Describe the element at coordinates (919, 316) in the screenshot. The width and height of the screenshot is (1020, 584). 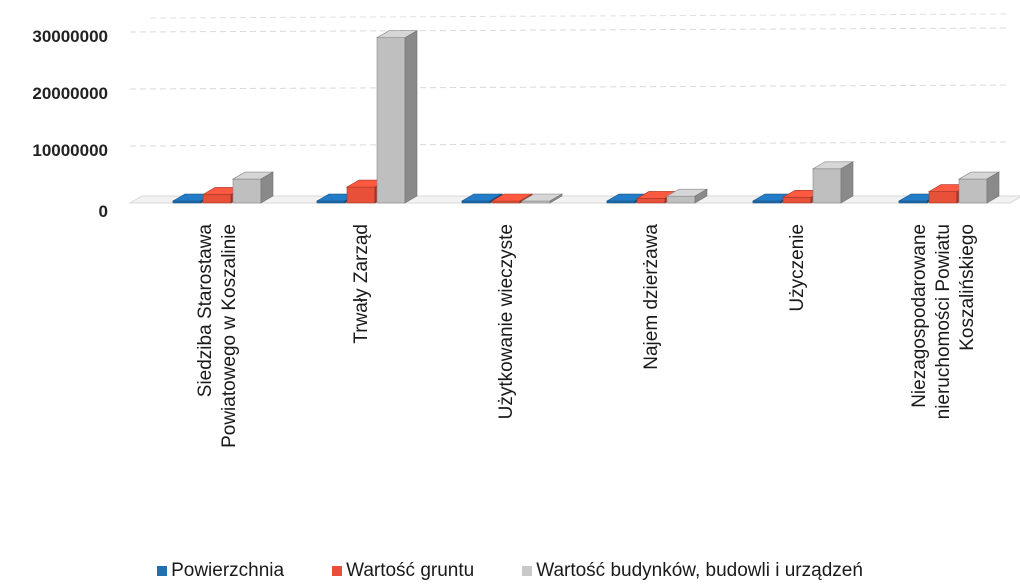
I see `x-tick-label: Niezagospodarowane` at that location.